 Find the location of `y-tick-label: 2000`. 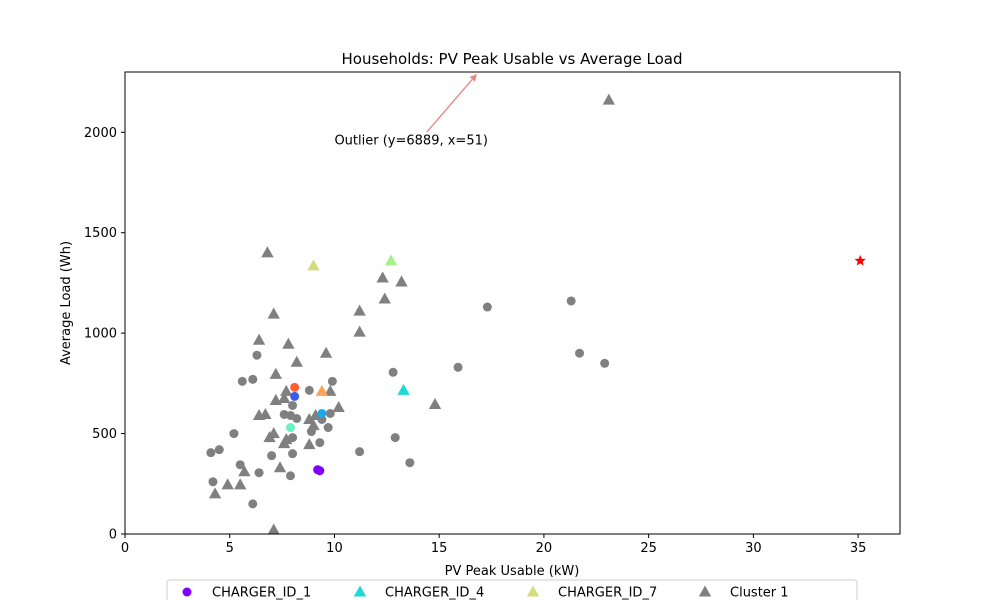

y-tick-label: 2000 is located at coordinates (100, 133).